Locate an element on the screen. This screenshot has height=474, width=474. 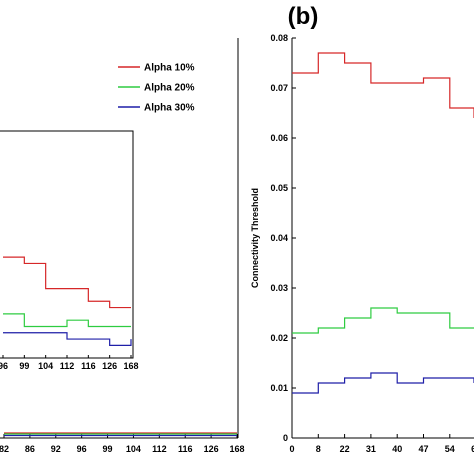
x-tick-label: 82 is located at coordinates (4, 449).